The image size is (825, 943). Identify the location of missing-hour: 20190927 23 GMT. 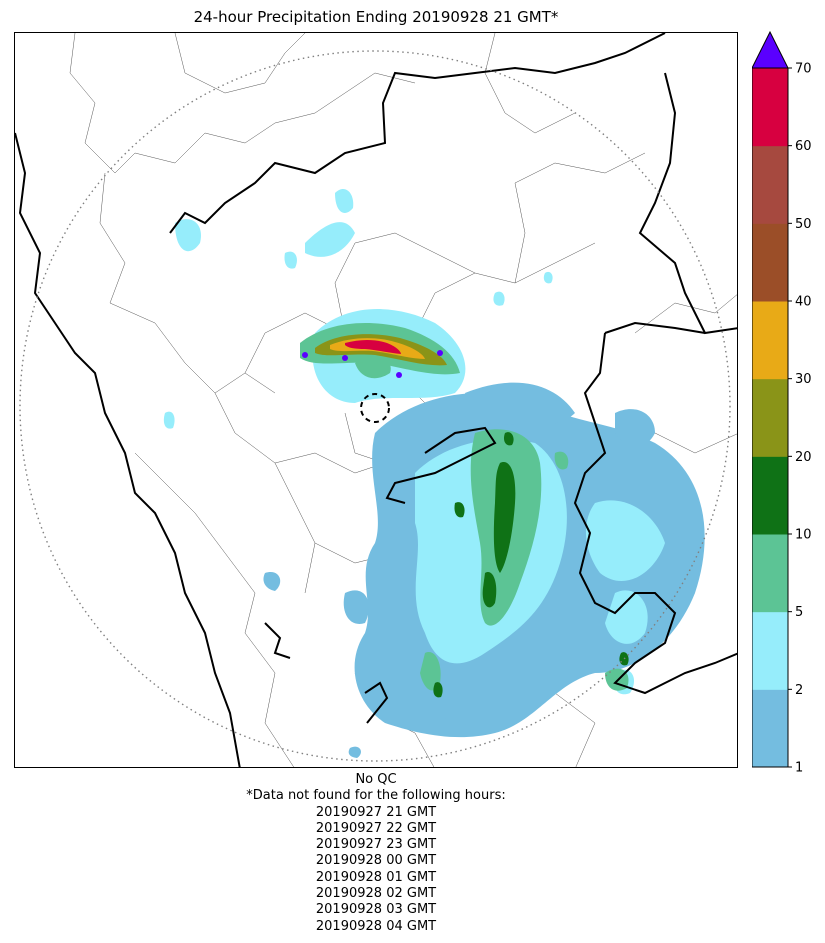
(376, 845).